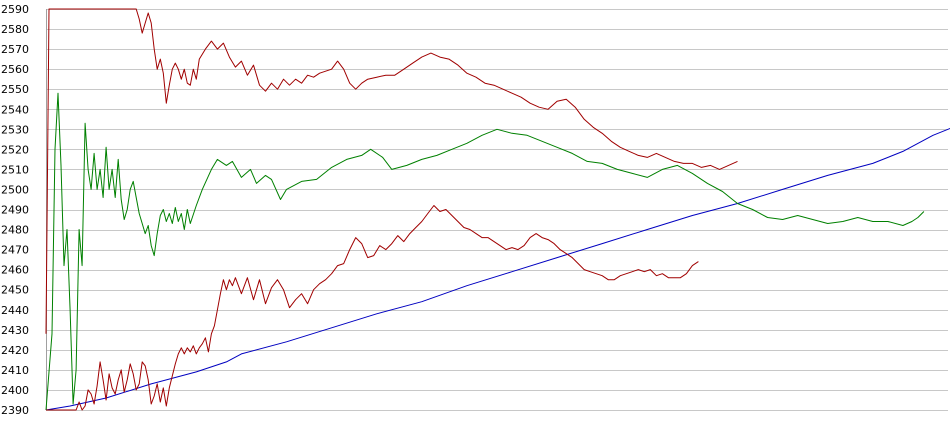 Image resolution: width=950 pixels, height=435 pixels. I want to click on y-tick-label: 2530, so click(15, 129).